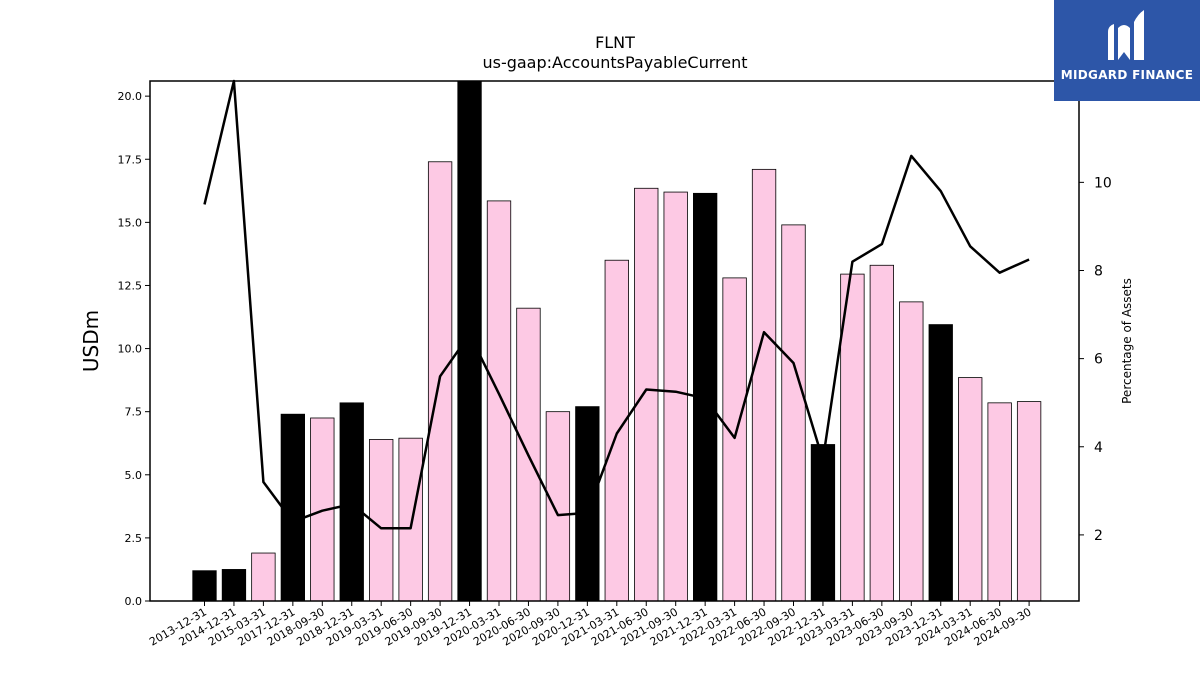  I want to click on y2-tick-label: 6, so click(1098, 360).